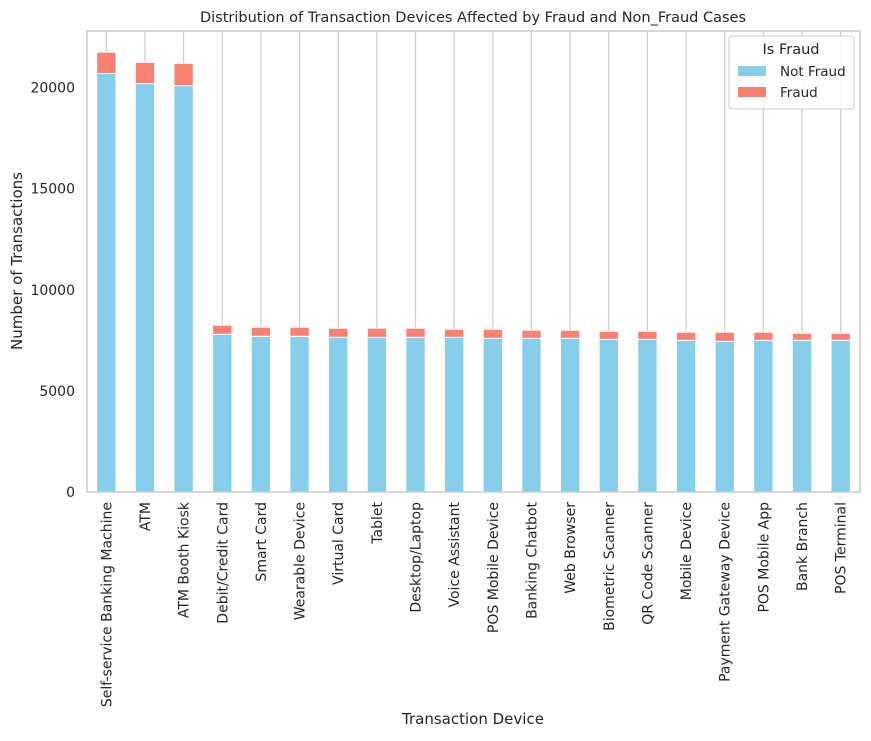 The width and height of the screenshot is (871, 741). What do you see at coordinates (813, 72) in the screenshot?
I see `legend-entry-not-fraud: Not Fraud` at bounding box center [813, 72].